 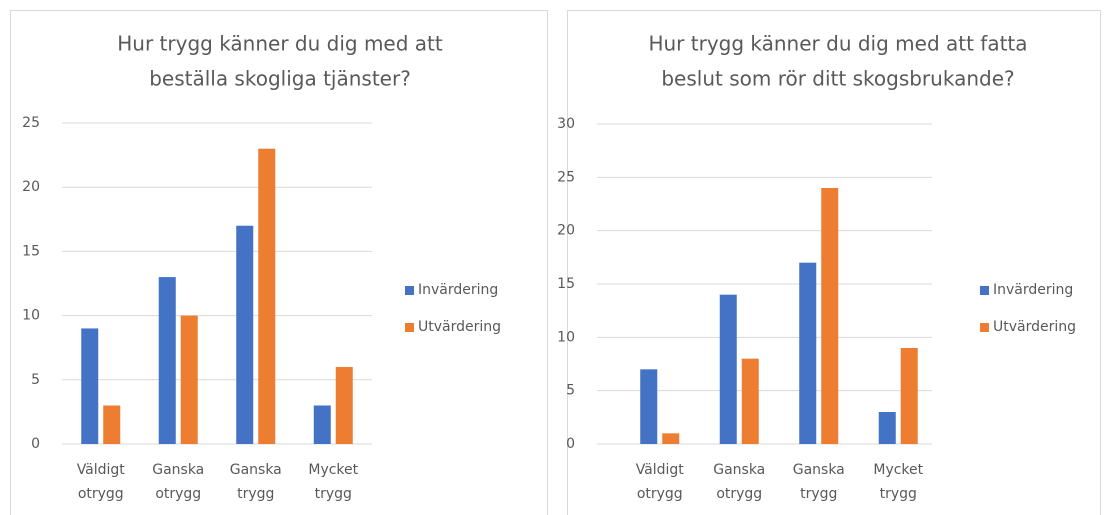 What do you see at coordinates (566, 124) in the screenshot?
I see `y-tick-label: 30` at bounding box center [566, 124].